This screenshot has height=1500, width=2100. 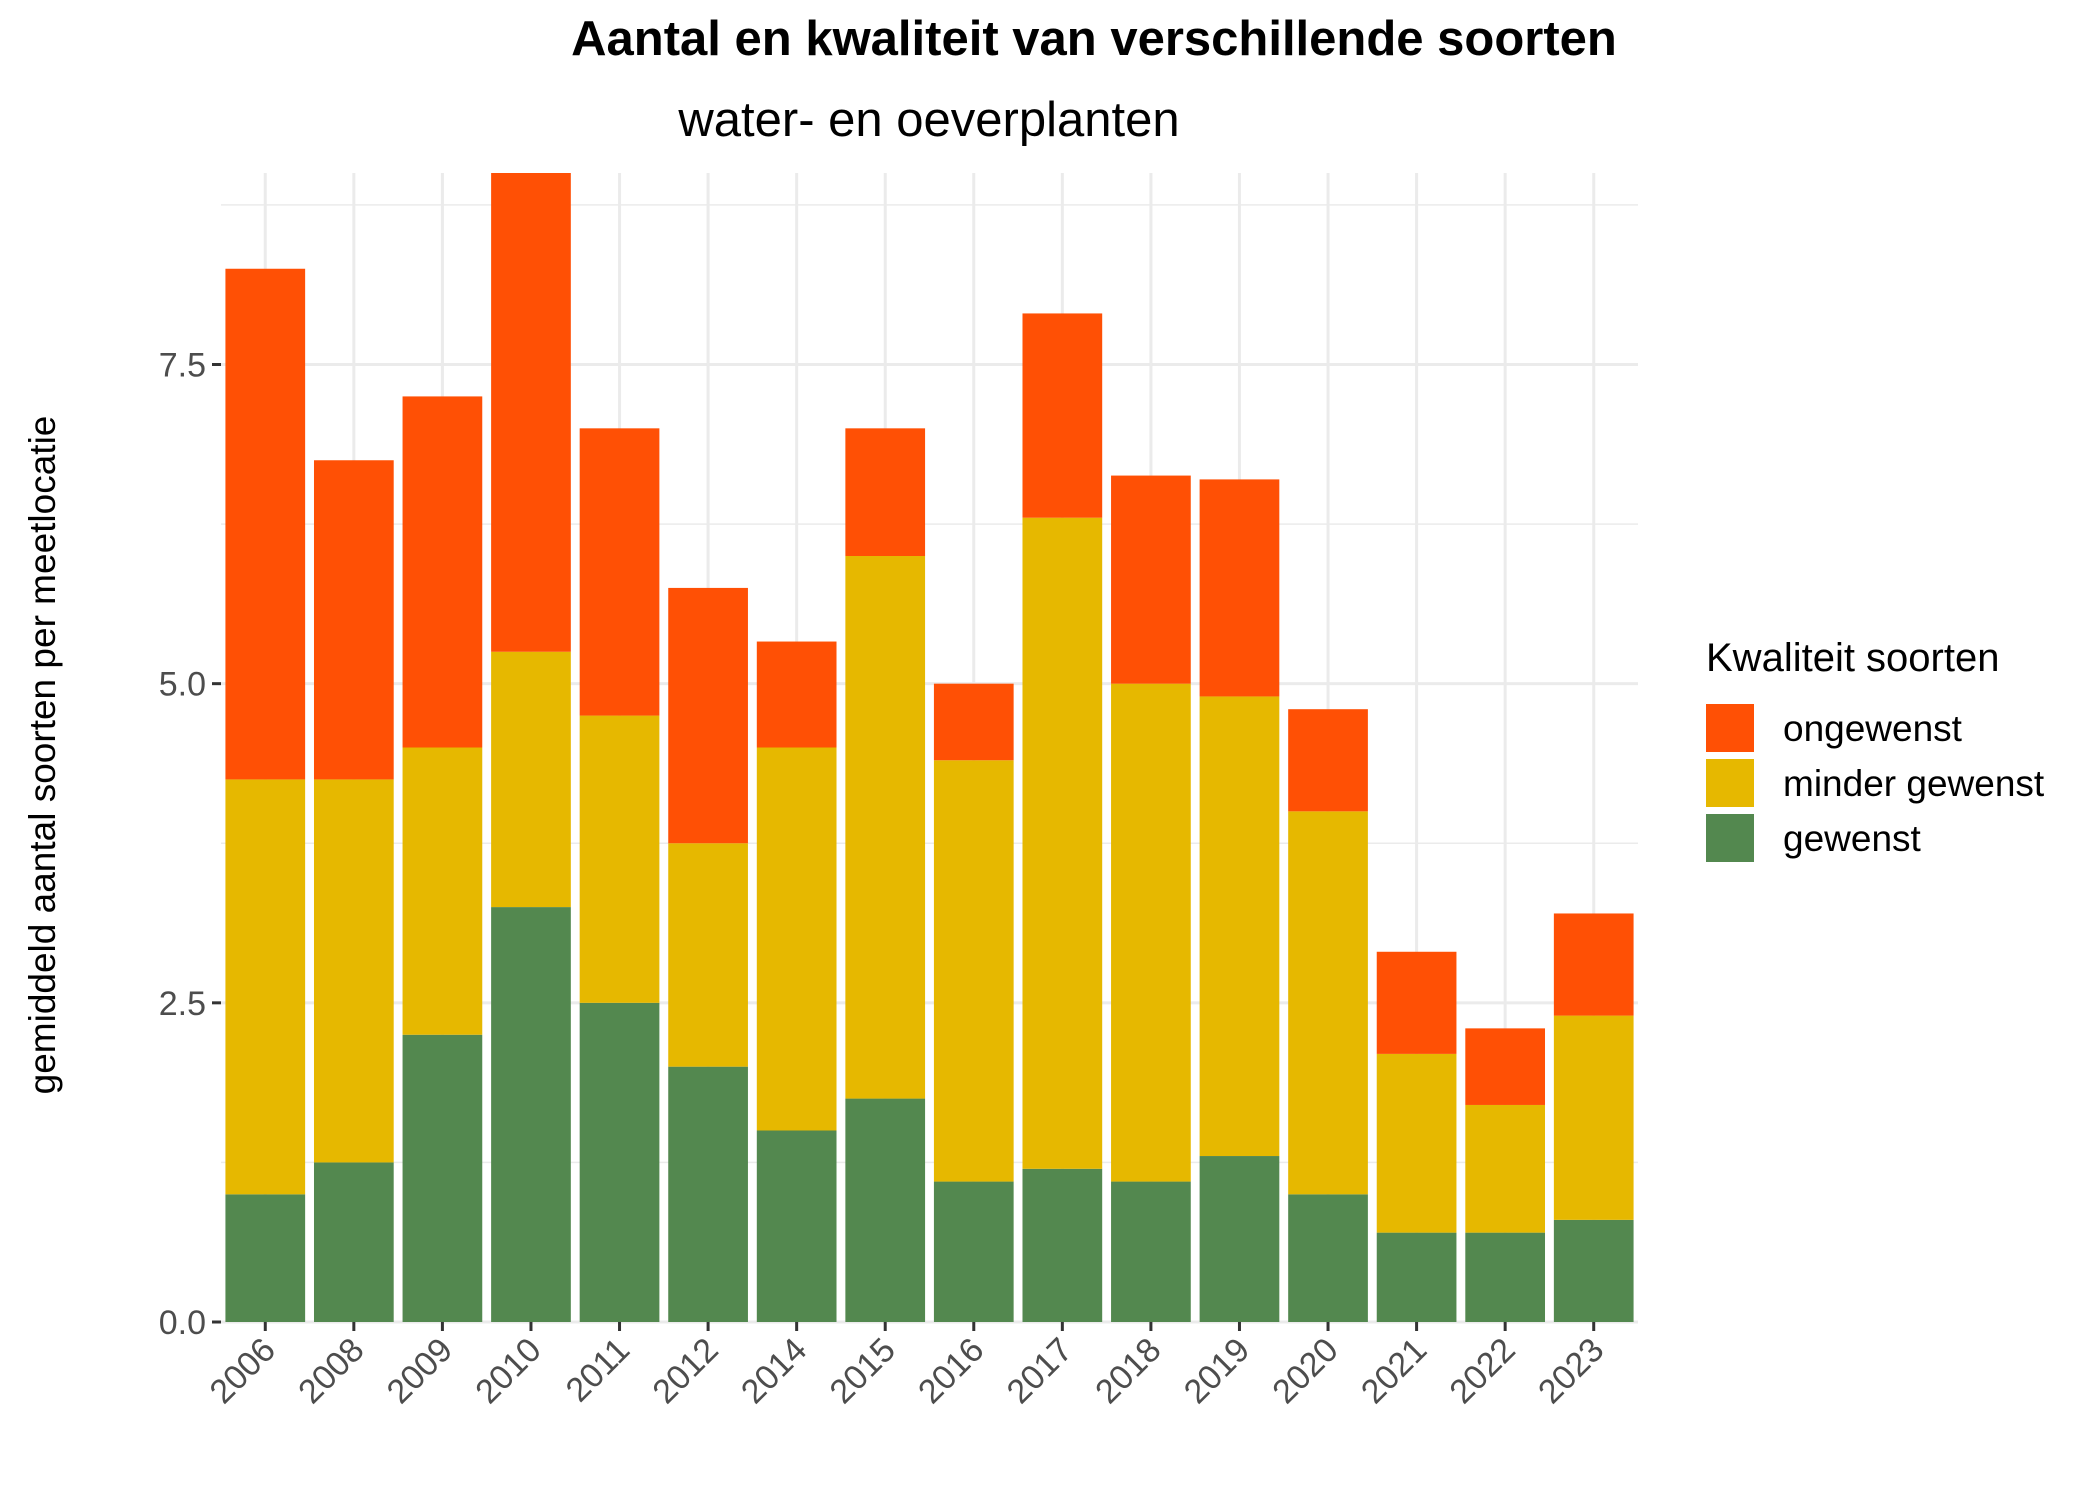 I want to click on bar-gewenst-2021, so click(x=1416, y=1277).